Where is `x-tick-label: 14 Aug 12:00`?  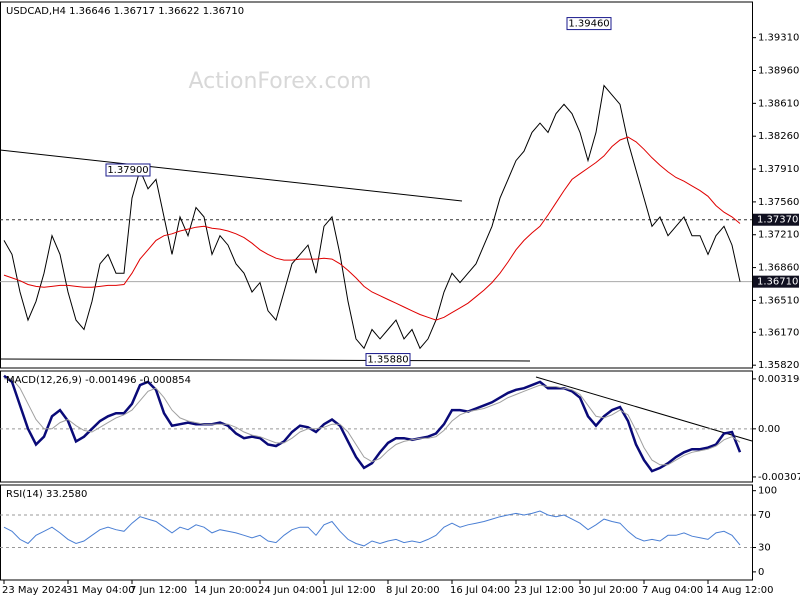
x-tick-label: 14 Aug 12:00 is located at coordinates (739, 590).